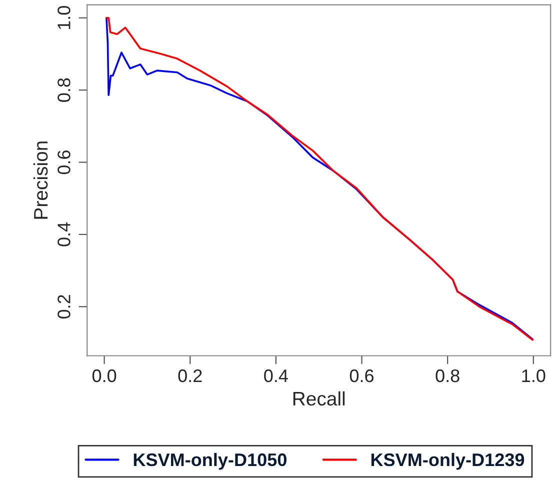 This screenshot has width=555, height=486. I want to click on y-tick-label: 0.2, so click(64, 306).